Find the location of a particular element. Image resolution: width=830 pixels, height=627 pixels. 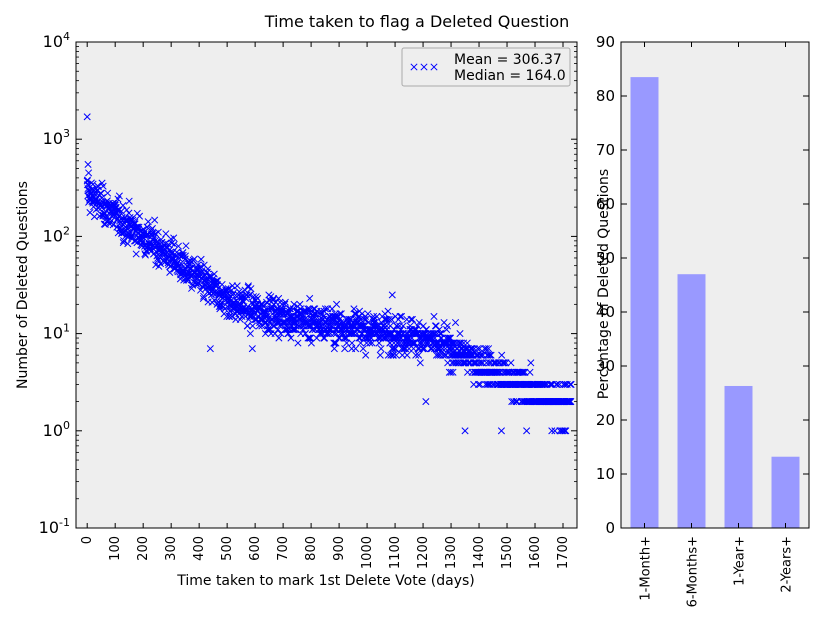

bar-y-axis-label: Percentage of Deleted Questions is located at coordinates (604, 284).